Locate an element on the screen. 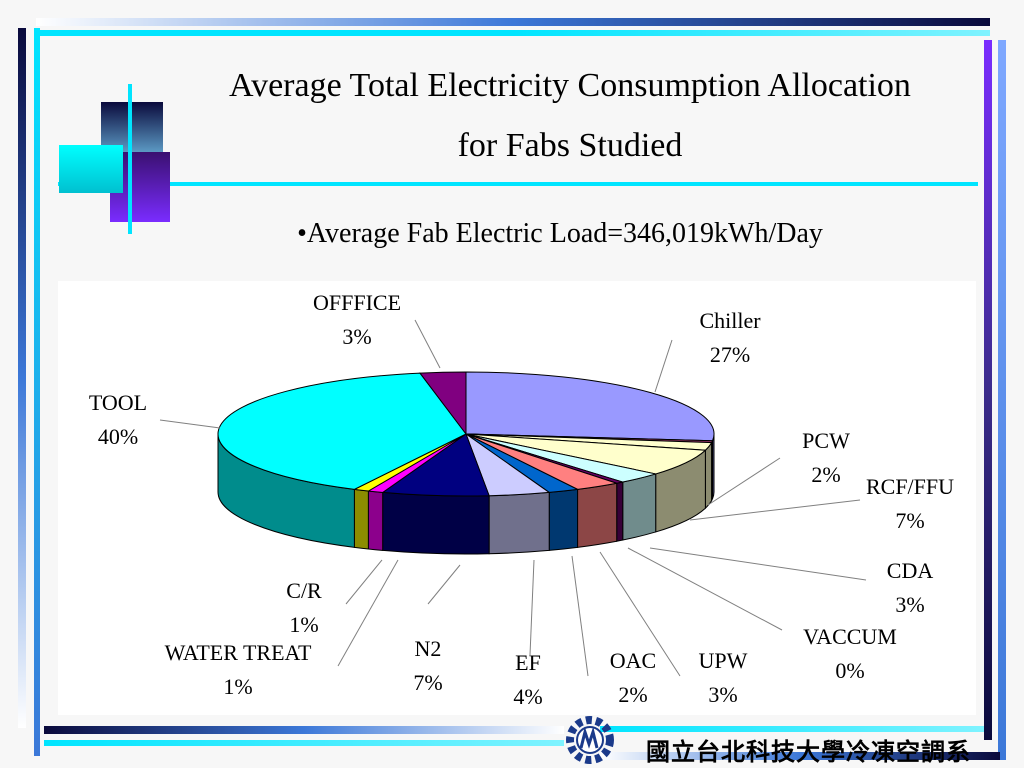  right-frame-line-blue is located at coordinates (1002, 400).